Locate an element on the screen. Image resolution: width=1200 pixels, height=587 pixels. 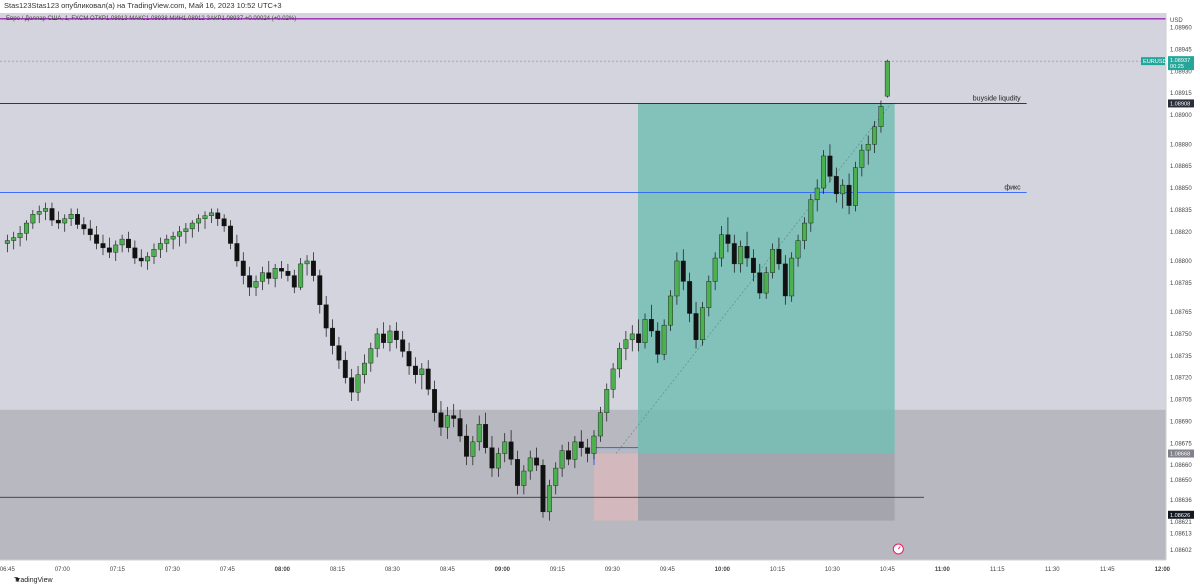
price-tick-label: 1.08960 is located at coordinates (1181, 29).